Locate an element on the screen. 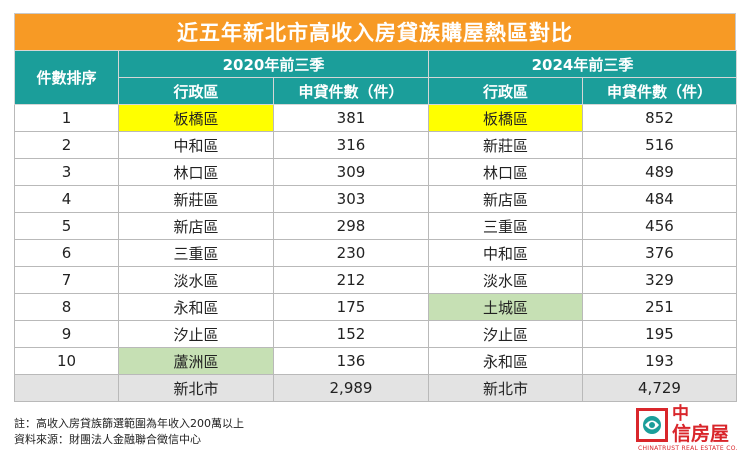 Image resolution: width=750 pixels, height=464 pixels. total-rank-cell is located at coordinates (66, 388).